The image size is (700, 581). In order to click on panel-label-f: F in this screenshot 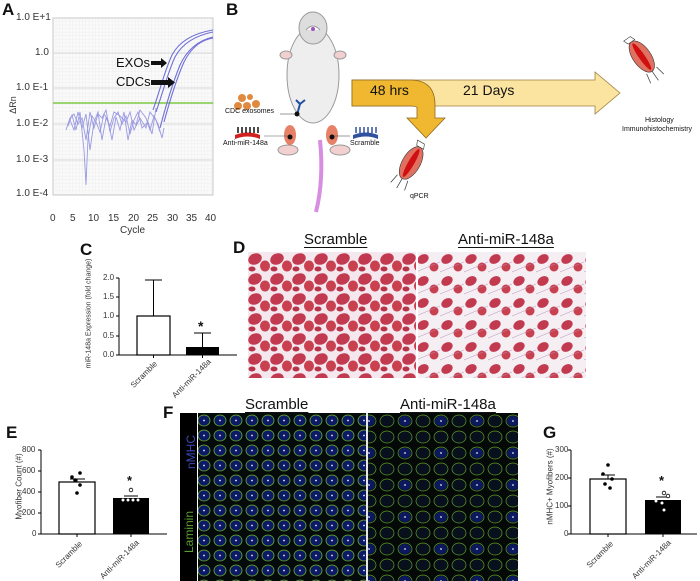, I will do `click(168, 412)`.